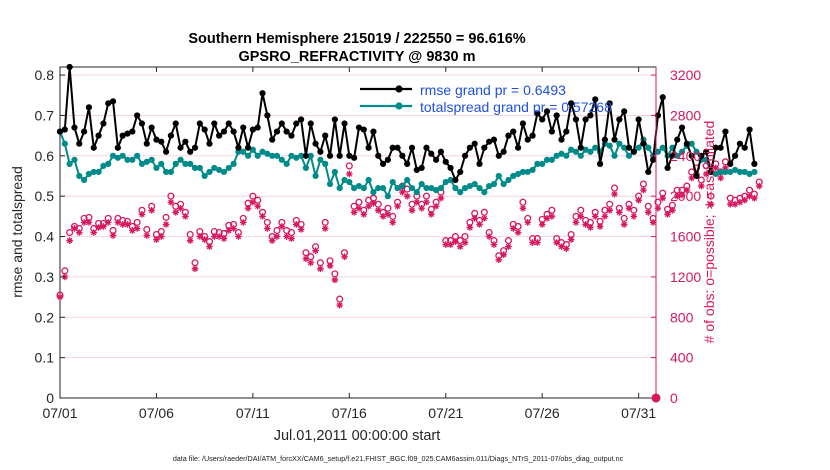 The height and width of the screenshot is (470, 830). Describe the element at coordinates (45, 156) in the screenshot. I see `y-tick-left-label: 0.6` at that location.